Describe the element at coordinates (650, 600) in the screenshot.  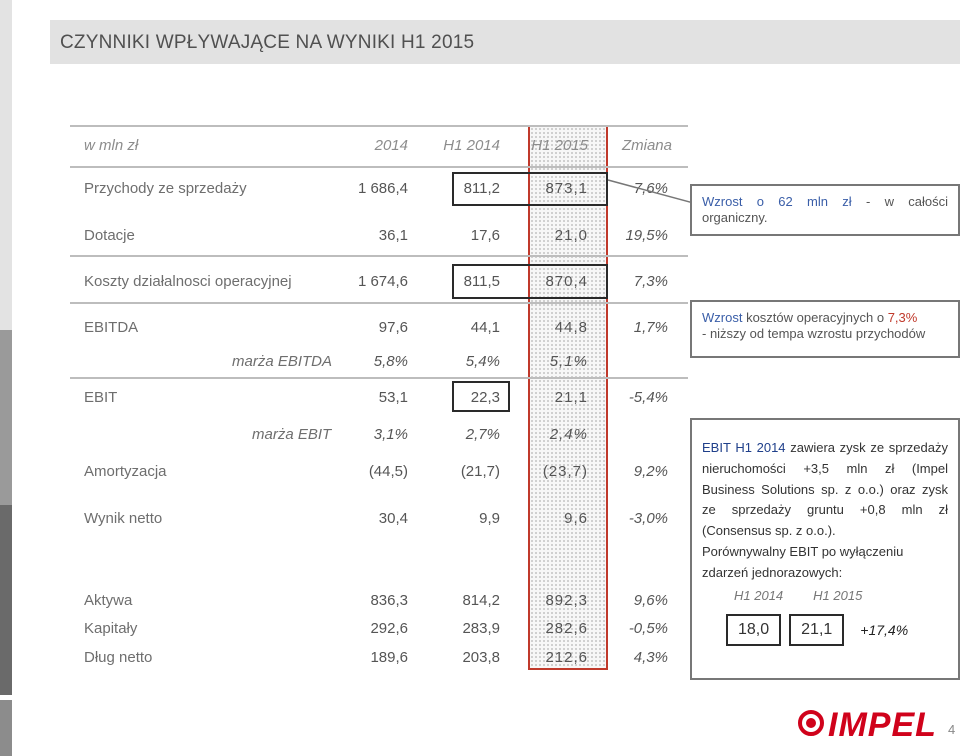
I see `row-assets-change: 9,6%` at that location.